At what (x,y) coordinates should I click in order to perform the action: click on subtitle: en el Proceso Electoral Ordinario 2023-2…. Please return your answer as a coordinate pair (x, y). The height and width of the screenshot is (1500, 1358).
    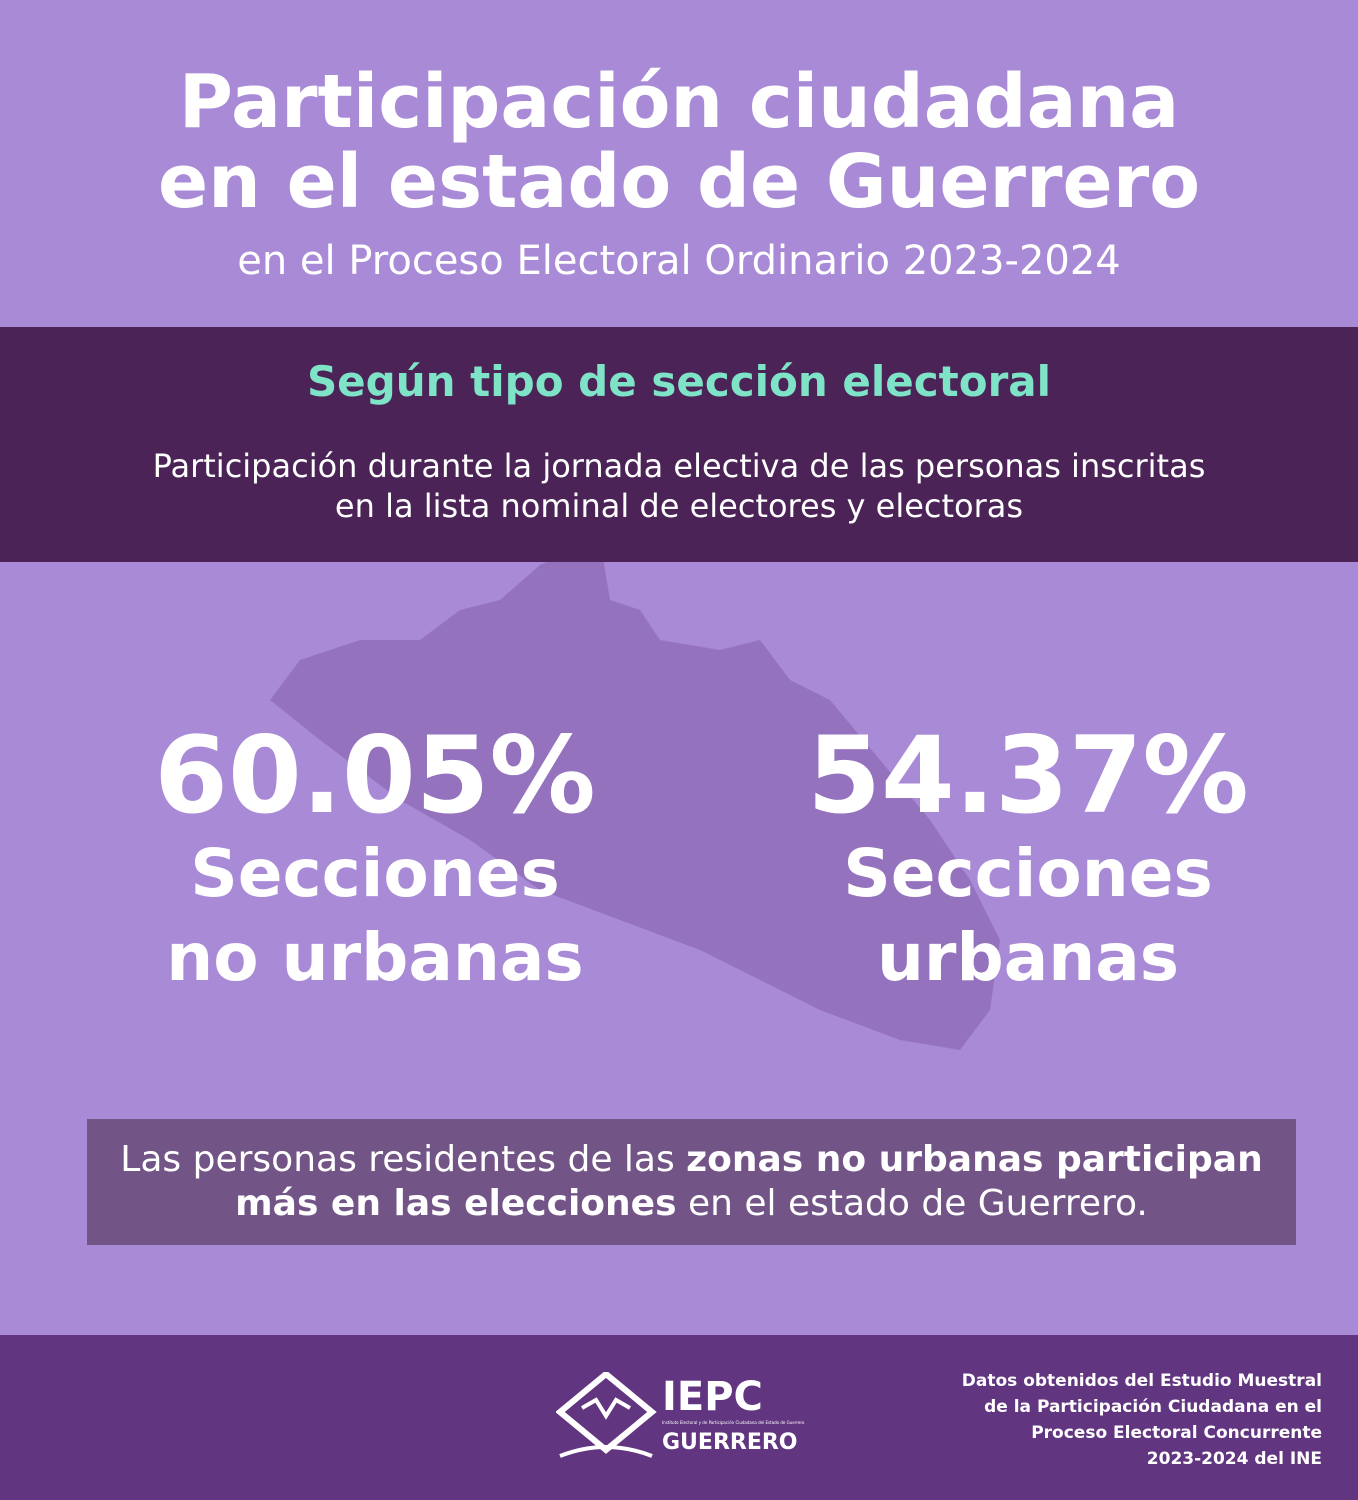
    Looking at the image, I should click on (679, 261).